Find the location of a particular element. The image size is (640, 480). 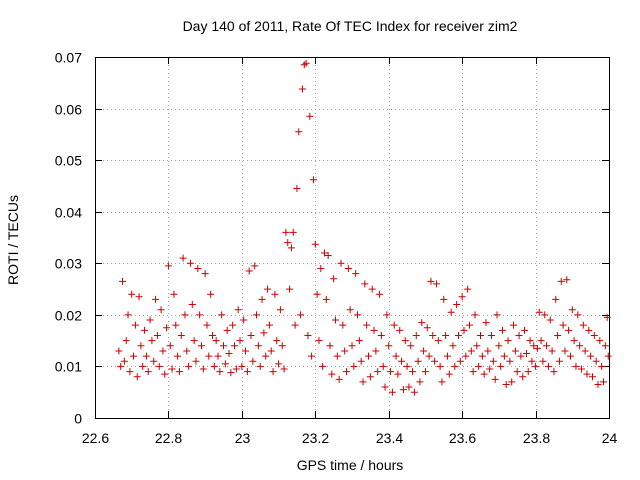

x-axis-tick-labels: 22.6 22.8 23 23.2 23.4 23.6 23.8 24 is located at coordinates (350, 438).